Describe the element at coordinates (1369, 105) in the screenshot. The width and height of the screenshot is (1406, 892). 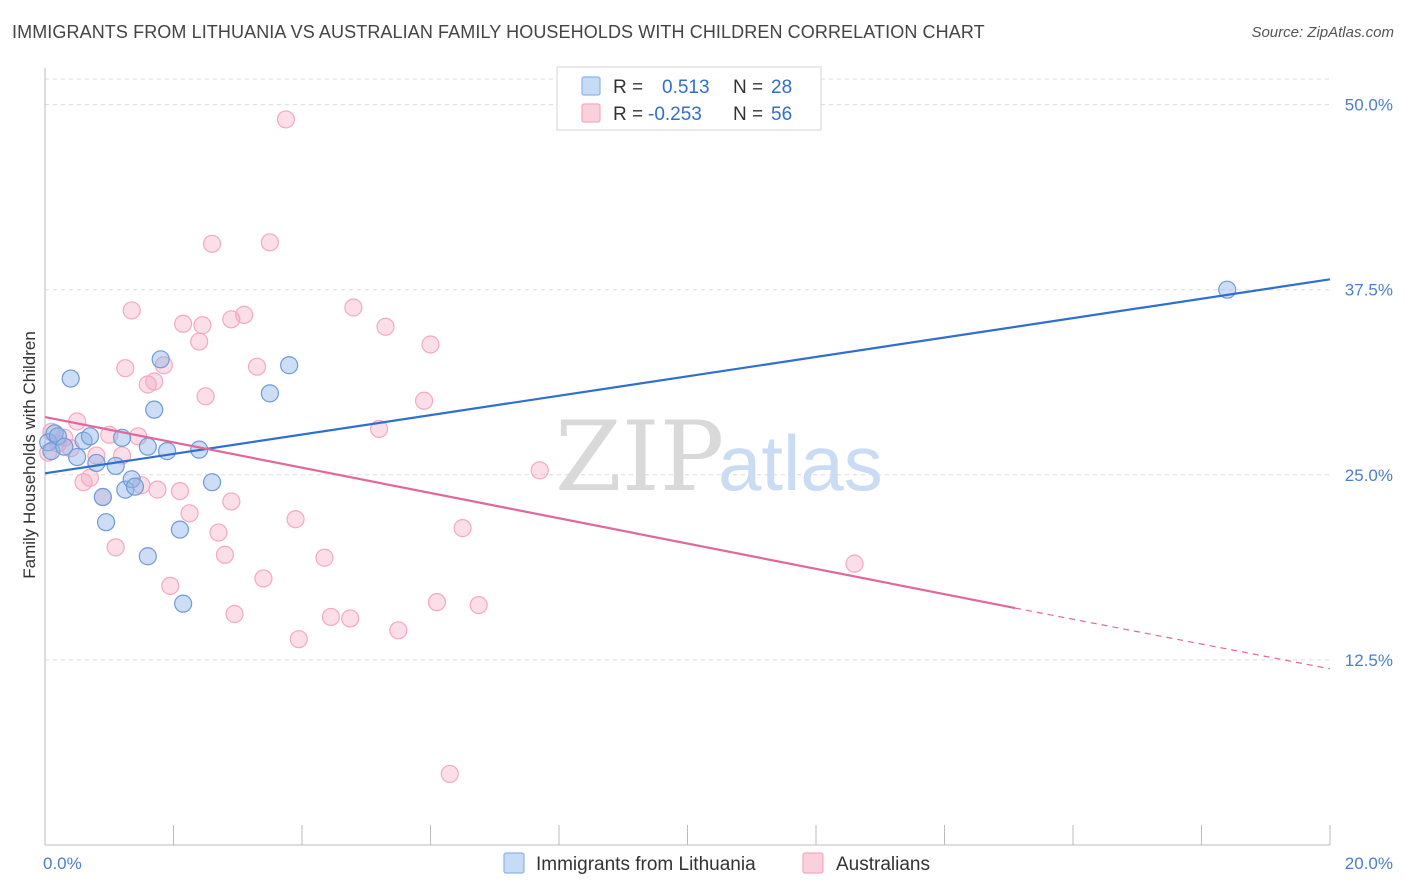
I see `y-tick-label: 50.0%` at that location.